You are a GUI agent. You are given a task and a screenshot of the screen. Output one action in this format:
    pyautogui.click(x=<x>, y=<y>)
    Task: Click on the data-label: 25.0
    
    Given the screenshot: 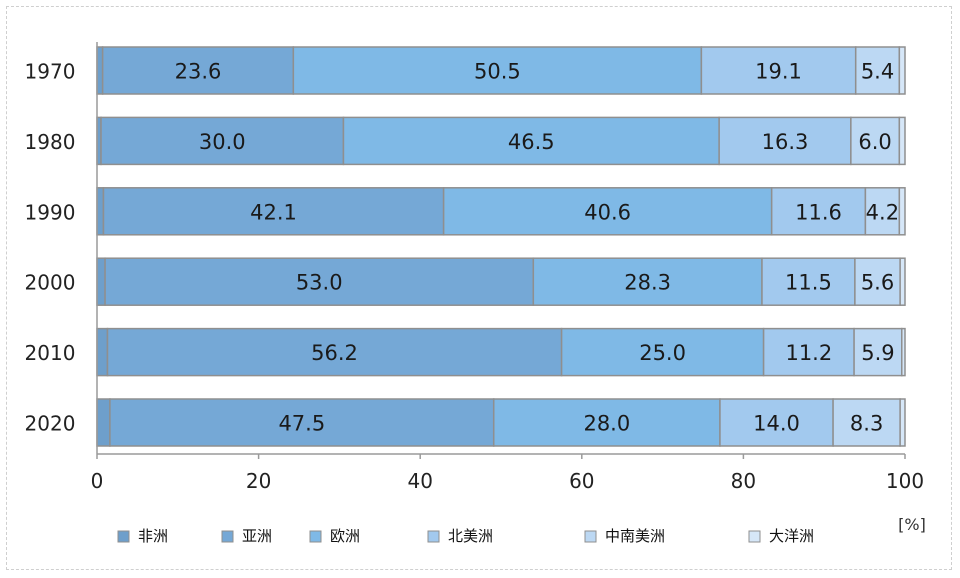 What is the action you would take?
    pyautogui.click(x=662, y=353)
    